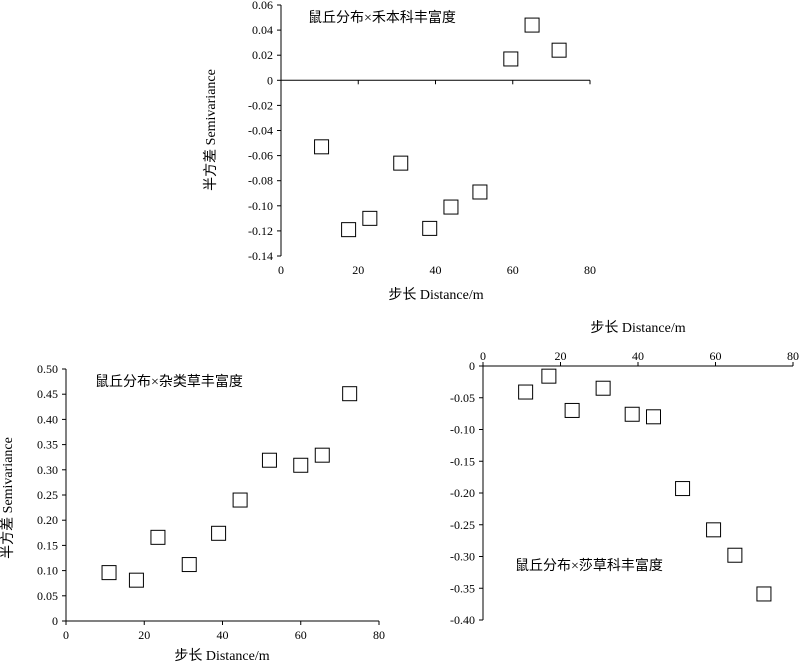 This screenshot has height=663, width=800. Describe the element at coordinates (435, 295) in the screenshot. I see `chart-grass-richness-xlabel: 步长 Distance/m` at that location.